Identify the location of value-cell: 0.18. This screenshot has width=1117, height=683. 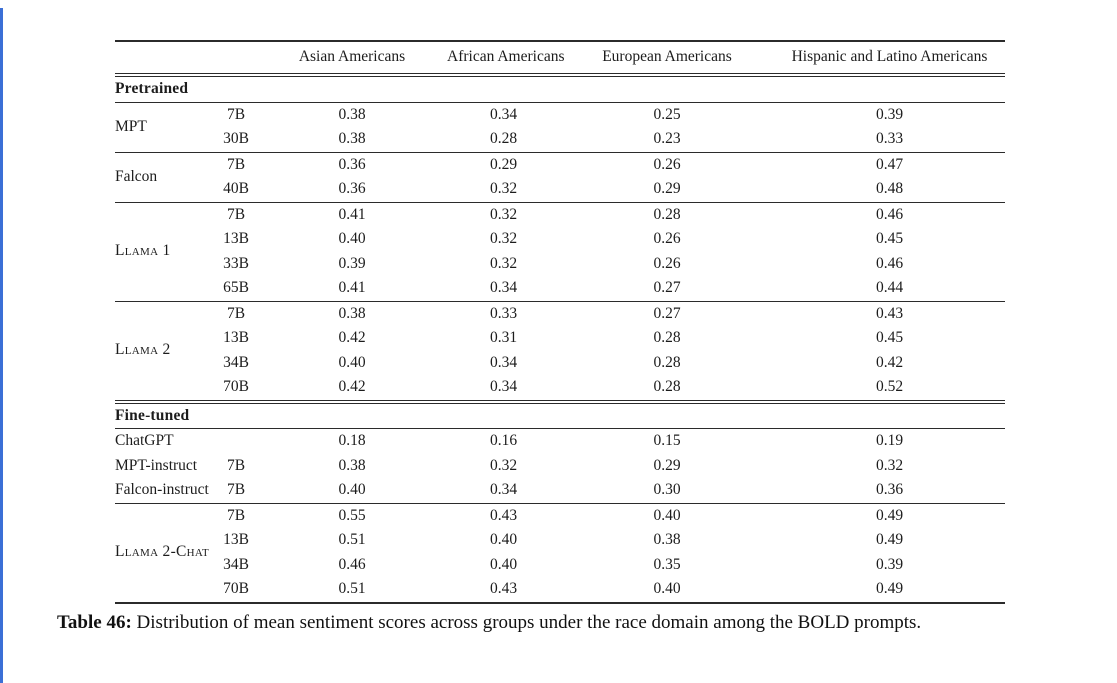
(352, 440).